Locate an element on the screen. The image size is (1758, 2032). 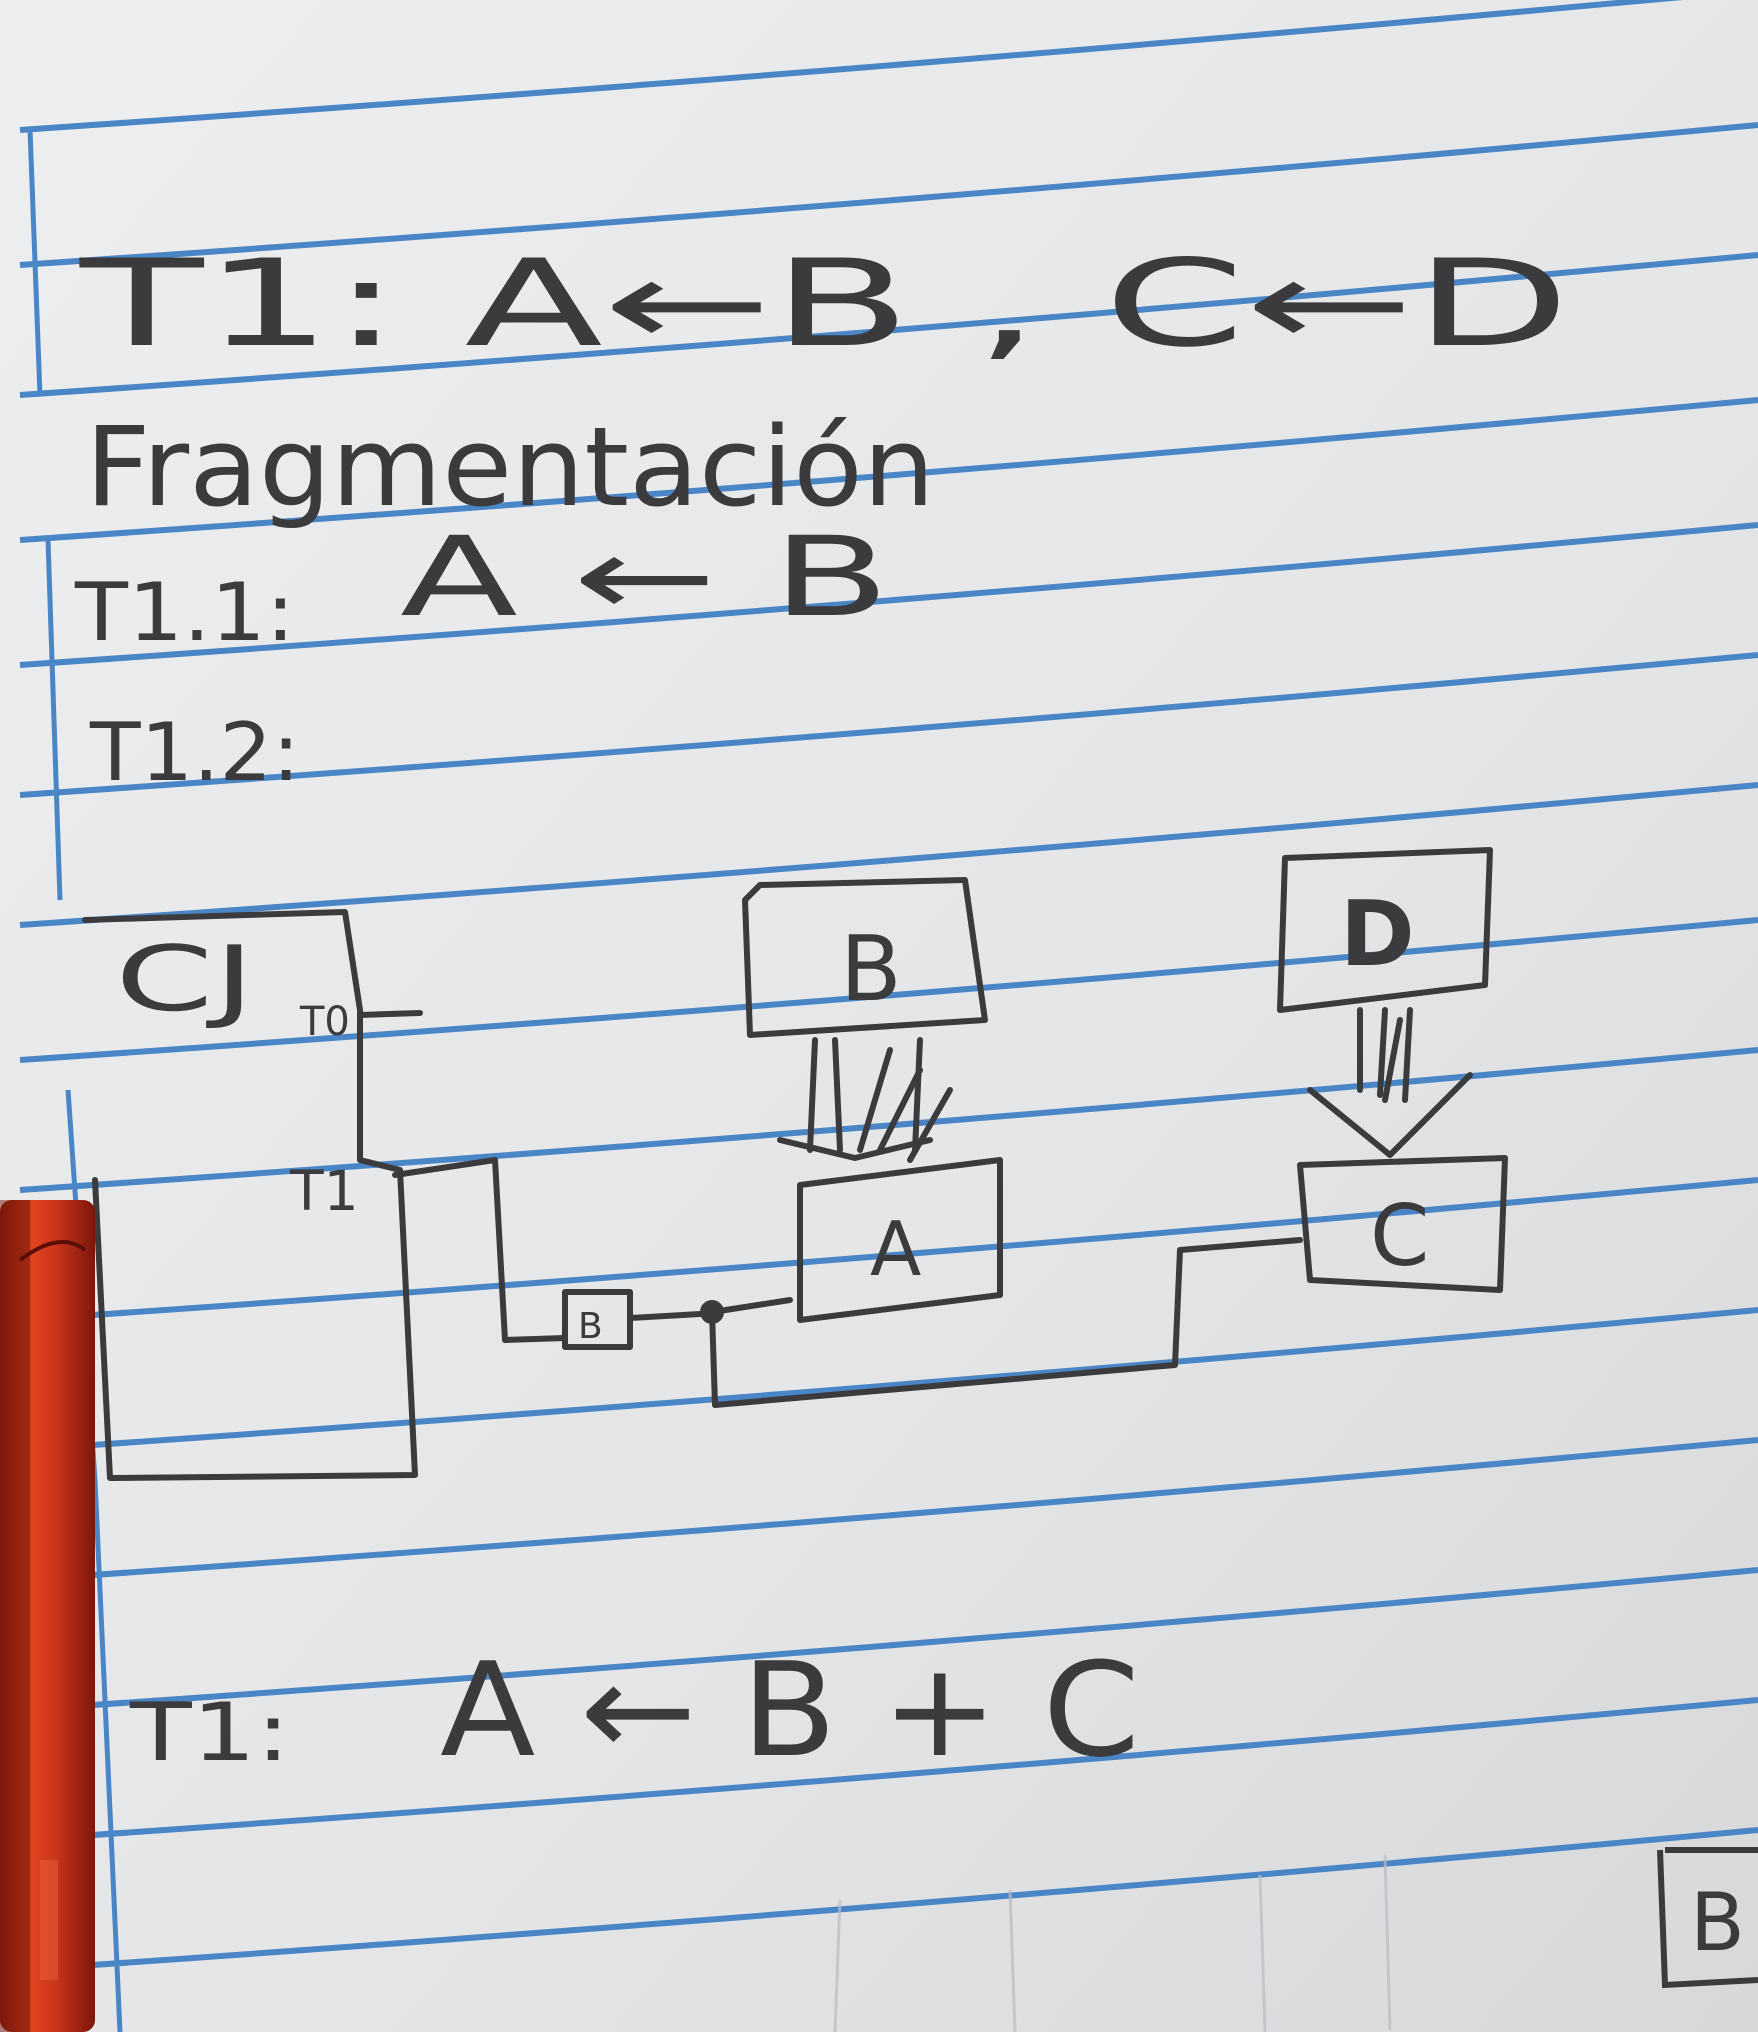
arrow-d-to-c-head is located at coordinates (1390, 1115).